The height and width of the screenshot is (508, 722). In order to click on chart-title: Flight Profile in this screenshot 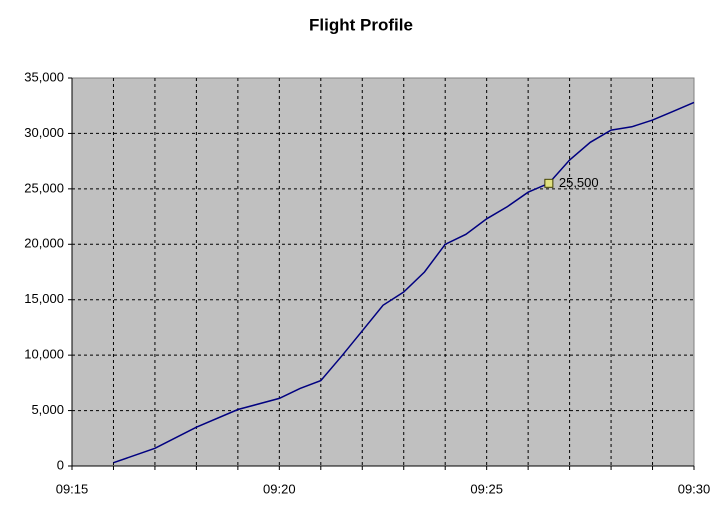, I will do `click(361, 24)`.